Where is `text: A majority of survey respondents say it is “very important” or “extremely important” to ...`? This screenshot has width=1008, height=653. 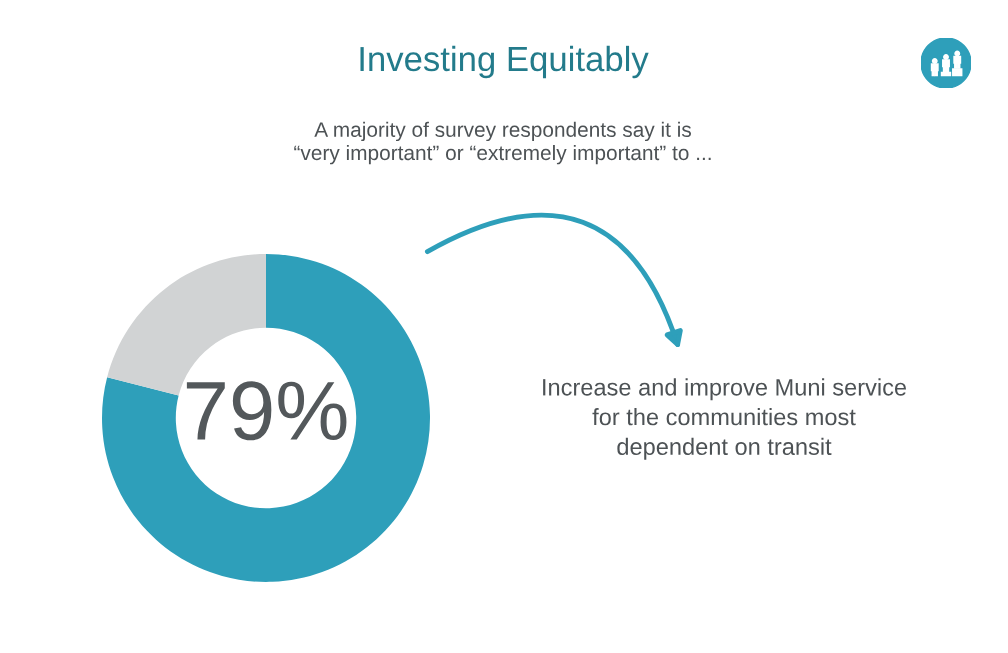 text: A majority of survey respondents say it is “very important” or “extremely important” to ... is located at coordinates (502, 143).